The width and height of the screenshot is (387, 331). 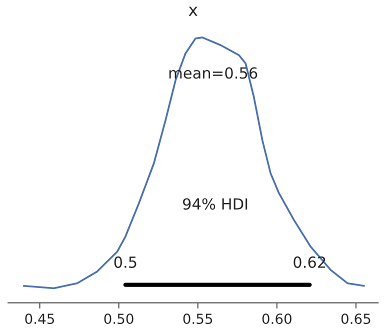 I want to click on x-tick-label: 0.45, so click(x=39, y=319).